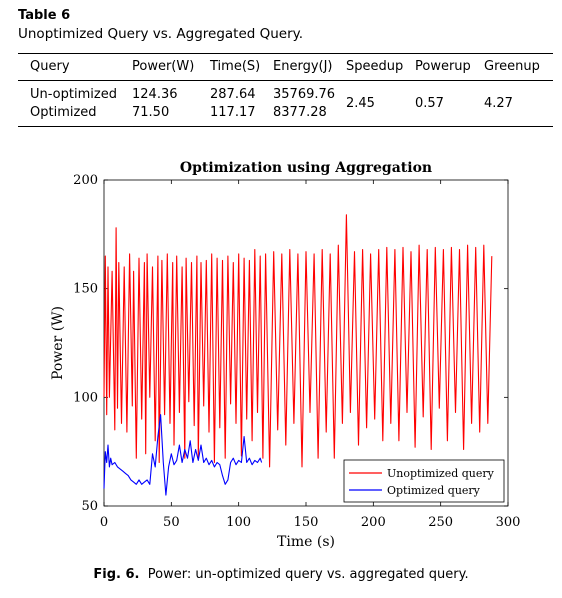 The image size is (562, 598). What do you see at coordinates (373, 522) in the screenshot?
I see `x-tick-label: 200` at bounding box center [373, 522].